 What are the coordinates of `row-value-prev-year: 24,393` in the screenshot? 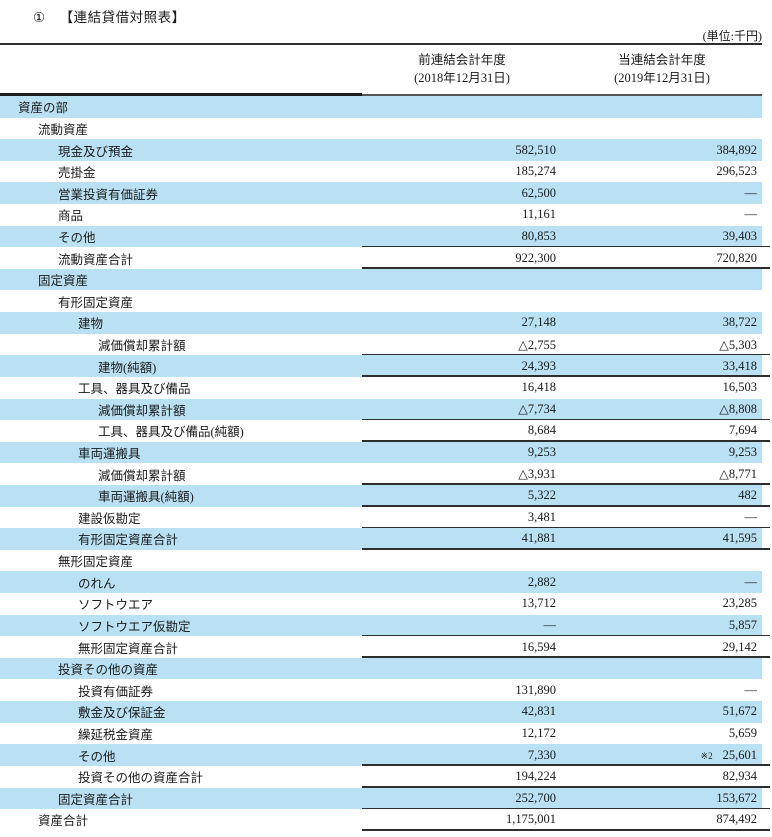 It's located at (538, 365).